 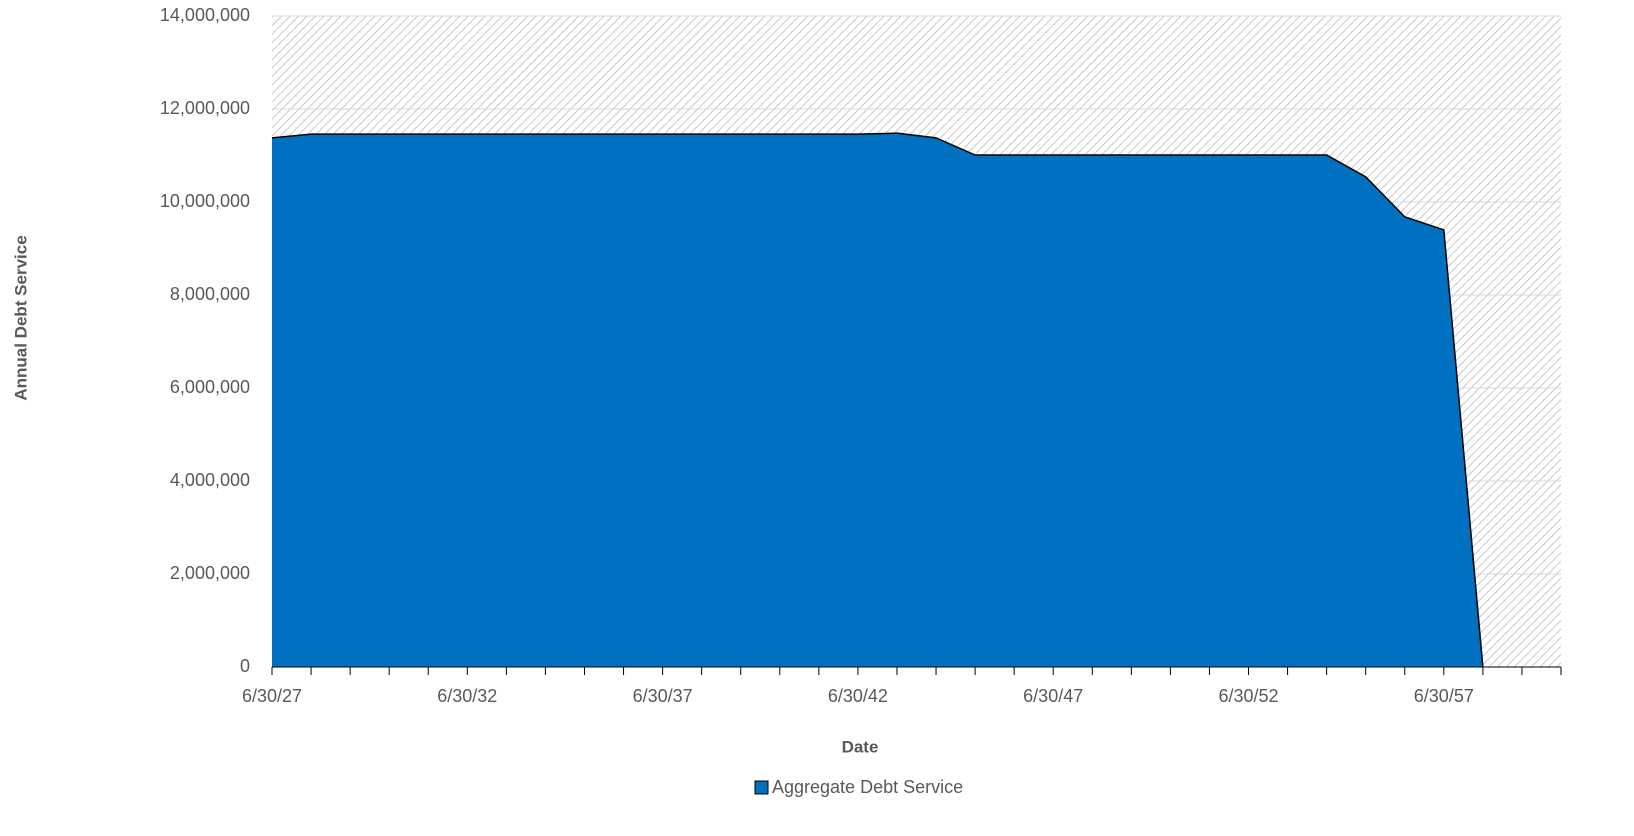 I want to click on x-tick-label: 6/30/52, so click(x=1248, y=696).